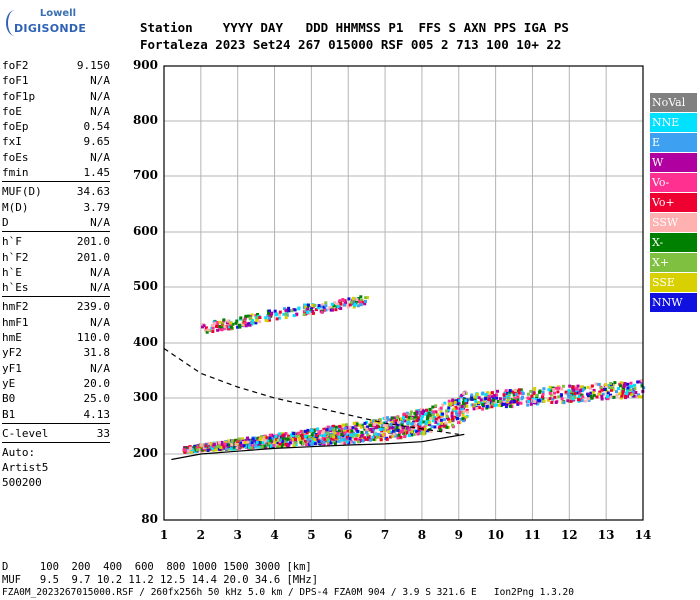 The image size is (700, 600). What do you see at coordinates (56, 157) in the screenshot?
I see `param-row: foEs N/A` at bounding box center [56, 157].